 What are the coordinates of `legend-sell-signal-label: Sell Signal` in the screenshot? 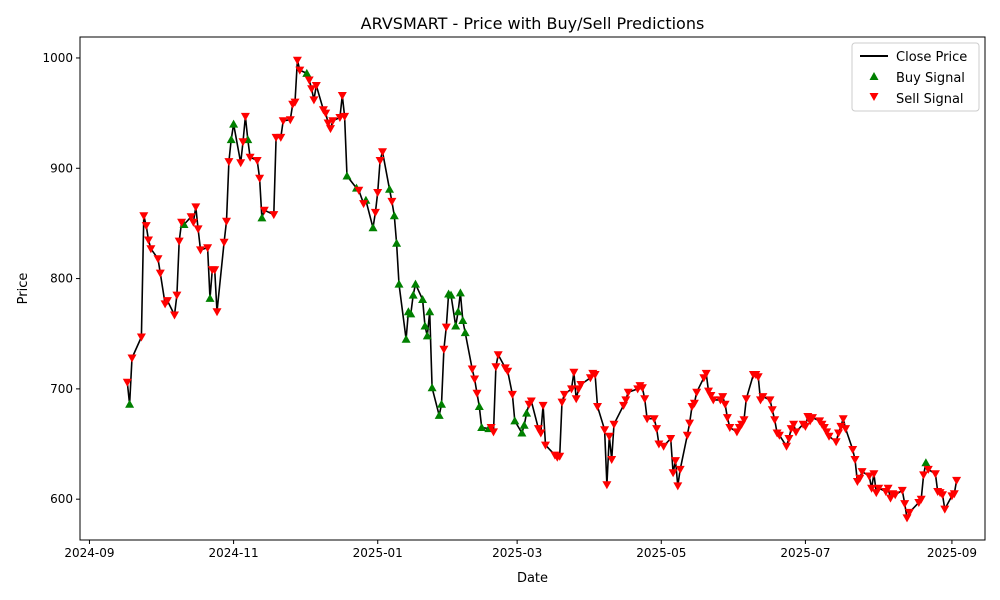 It's located at (930, 99).